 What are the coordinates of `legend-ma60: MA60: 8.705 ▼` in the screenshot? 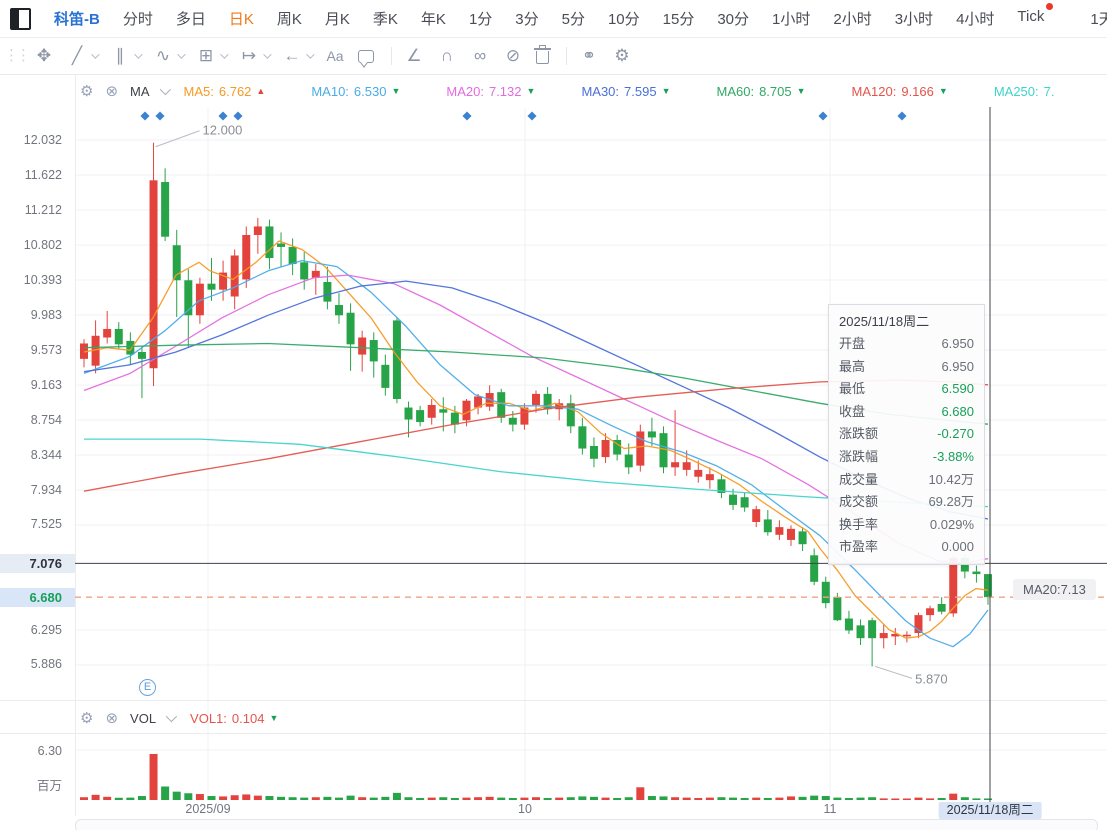 It's located at (761, 91).